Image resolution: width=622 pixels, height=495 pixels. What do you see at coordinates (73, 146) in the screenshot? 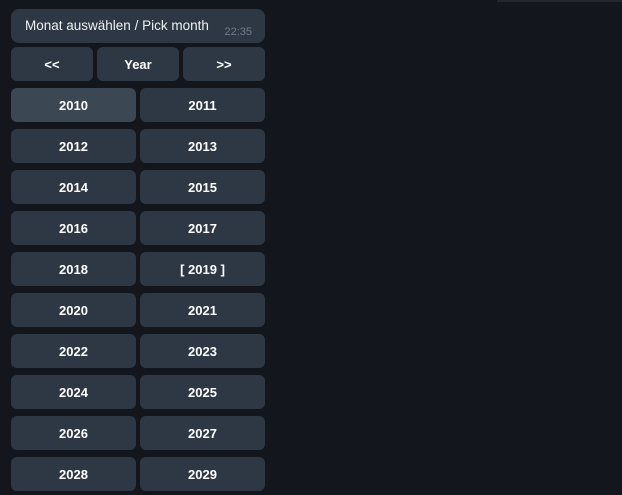
I see `year-button-2012: 2012` at bounding box center [73, 146].